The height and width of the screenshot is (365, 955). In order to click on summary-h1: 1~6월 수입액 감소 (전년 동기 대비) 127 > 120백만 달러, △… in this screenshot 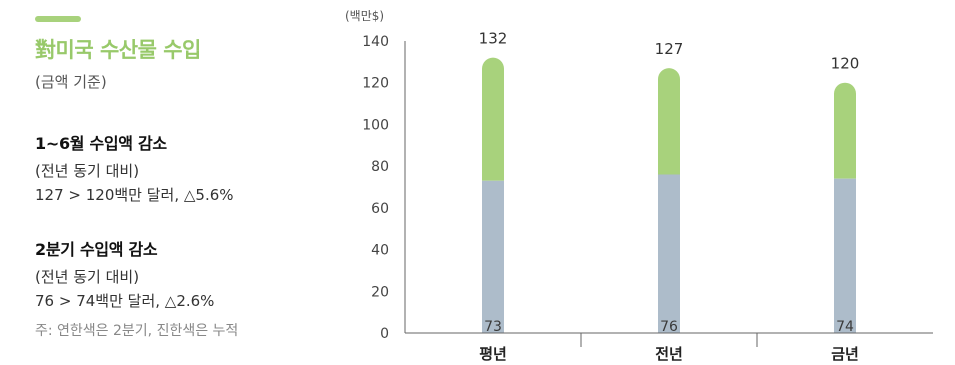, I will do `click(134, 168)`.